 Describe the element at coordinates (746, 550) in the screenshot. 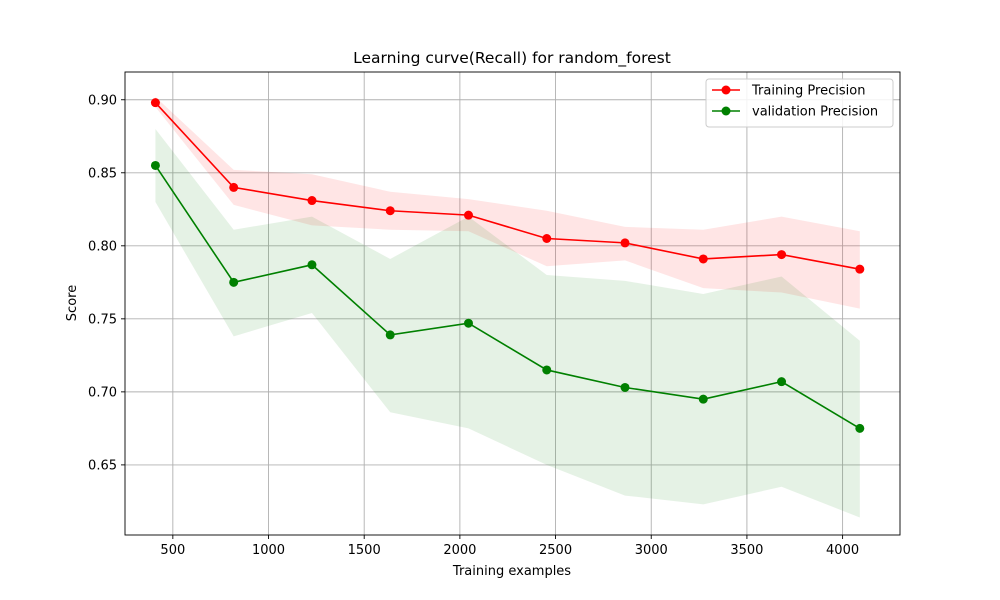

I see `x-tick-label: 3500` at that location.